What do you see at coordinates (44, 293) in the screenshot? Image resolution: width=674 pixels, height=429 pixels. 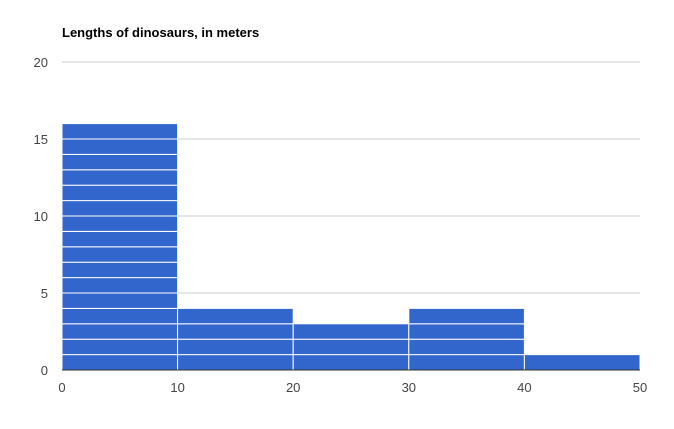 I see `y-tick-label: 5` at bounding box center [44, 293].